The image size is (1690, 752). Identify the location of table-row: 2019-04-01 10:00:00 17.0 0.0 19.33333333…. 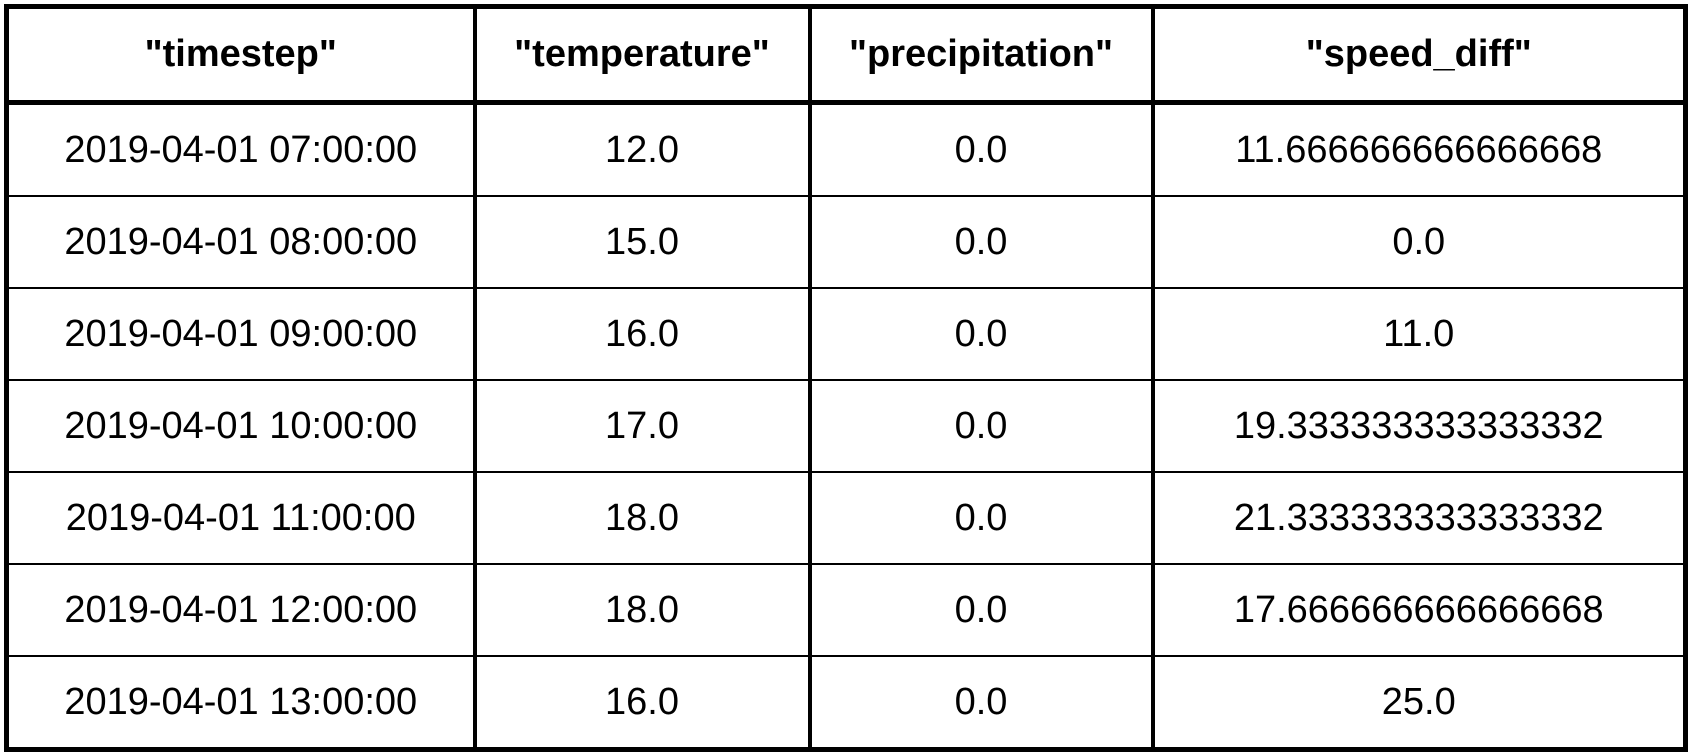
(846, 426).